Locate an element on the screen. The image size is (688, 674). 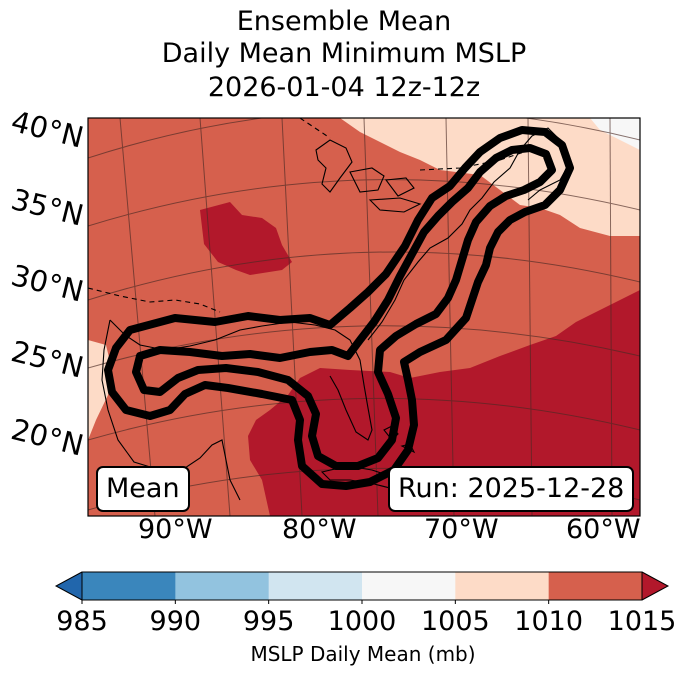
lon-label-60w: 60°W is located at coordinates (603, 529).